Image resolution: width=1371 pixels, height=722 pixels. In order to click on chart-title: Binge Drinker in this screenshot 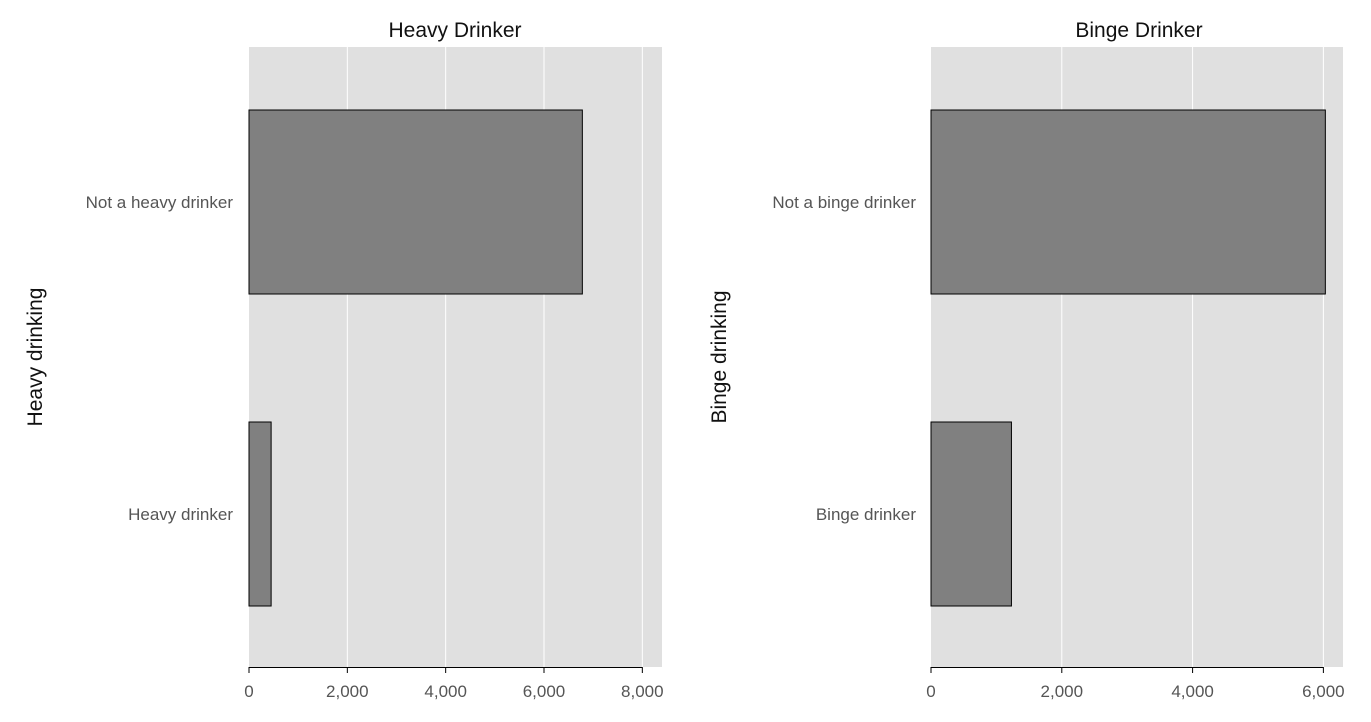, I will do `click(1138, 30)`.